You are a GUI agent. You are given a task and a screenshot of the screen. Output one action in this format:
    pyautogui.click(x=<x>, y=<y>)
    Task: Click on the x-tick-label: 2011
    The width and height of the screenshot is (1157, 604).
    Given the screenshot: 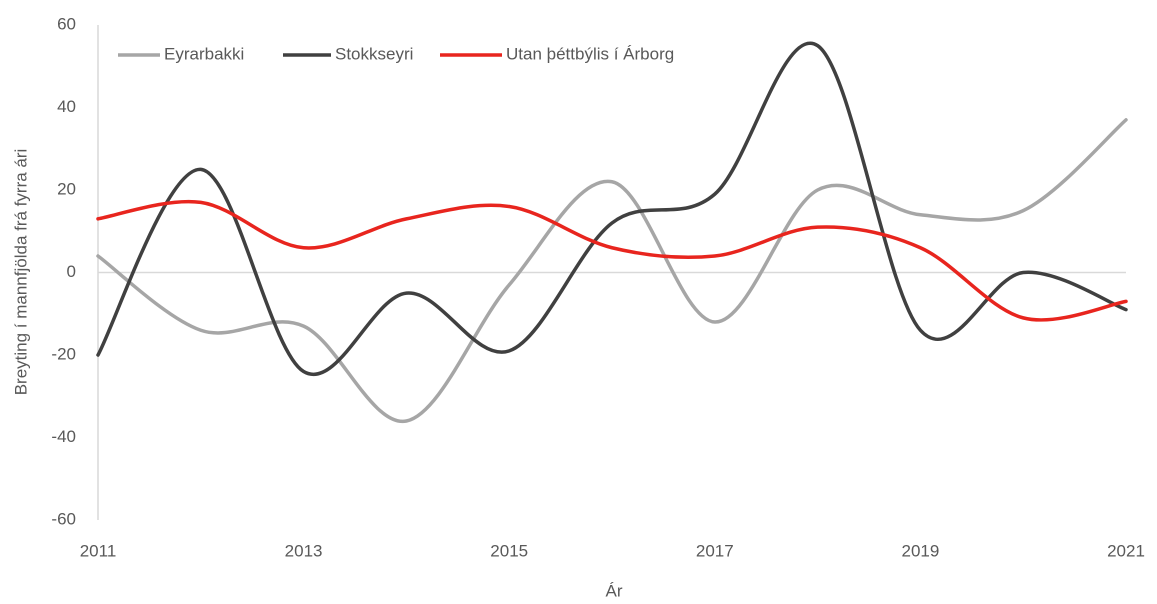 What is the action you would take?
    pyautogui.click(x=98, y=550)
    